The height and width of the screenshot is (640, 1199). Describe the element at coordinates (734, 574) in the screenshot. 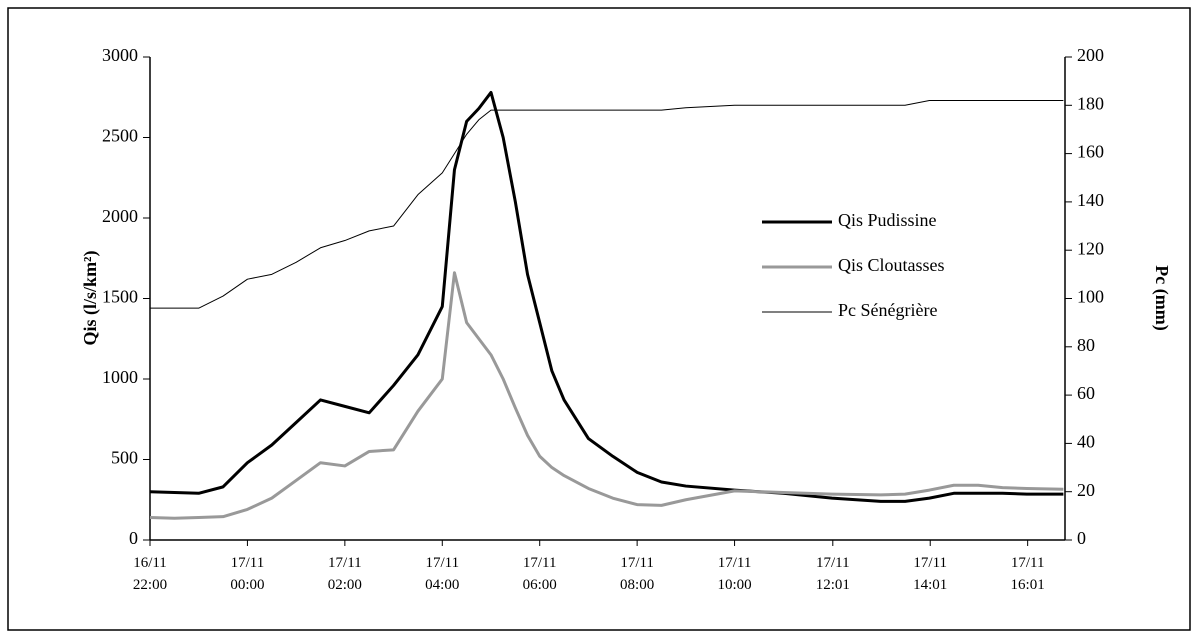

I see `x-tick-label: 17/11 10:00` at that location.